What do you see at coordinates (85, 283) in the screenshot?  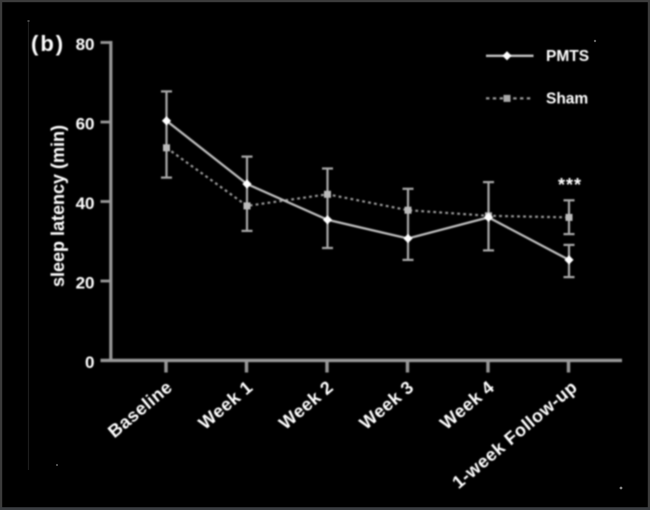 I see `svg-text: 20` at bounding box center [85, 283].